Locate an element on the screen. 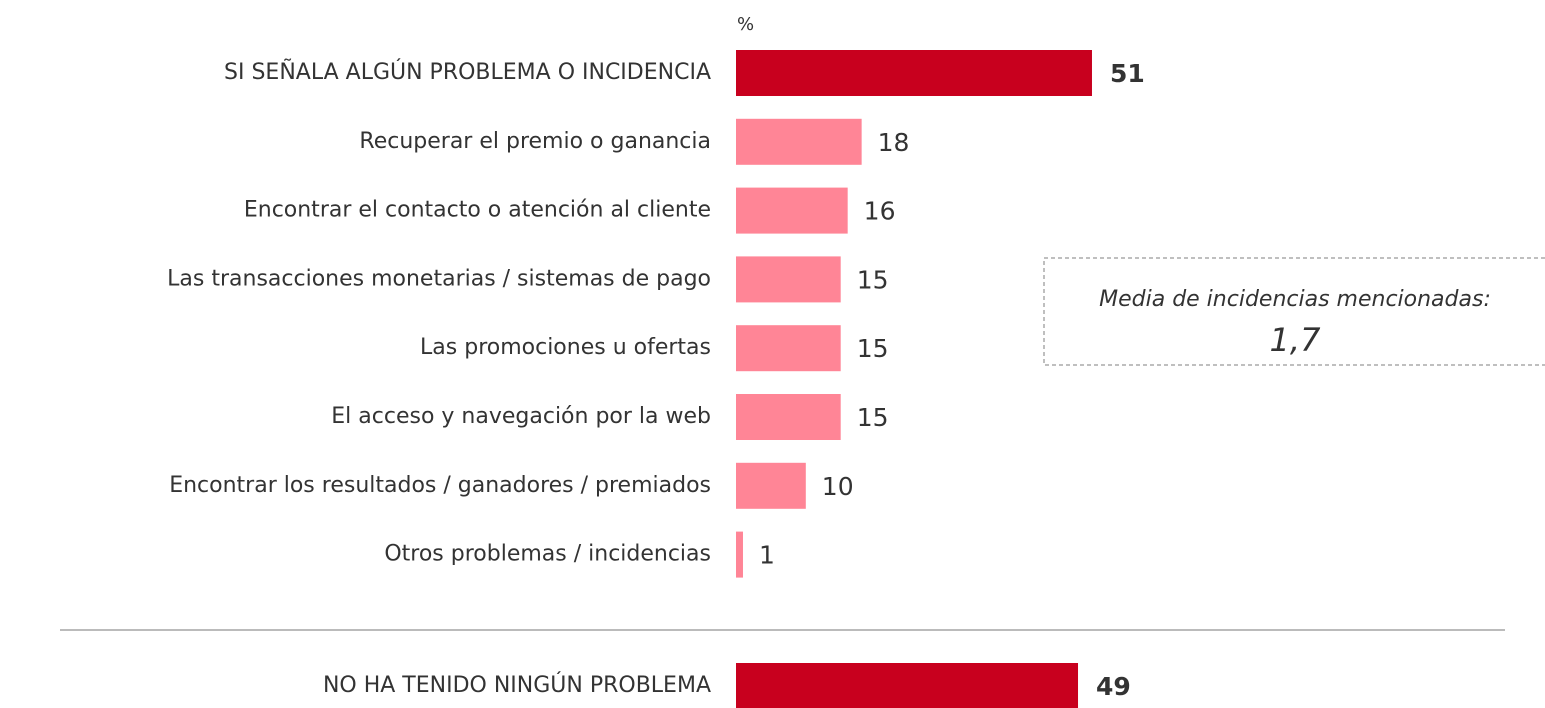 This screenshot has width=1545, height=708. category-label: SI SEÑALA ALGÚN PROBLEMA O INCIDENCIA is located at coordinates (467, 71).